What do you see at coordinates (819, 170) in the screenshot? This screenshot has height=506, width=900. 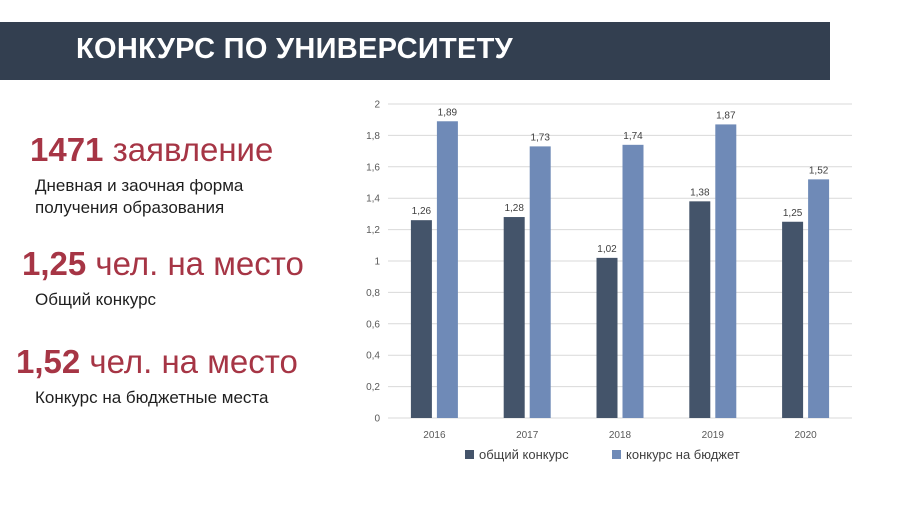 I see `data-label: 1,52` at bounding box center [819, 170].